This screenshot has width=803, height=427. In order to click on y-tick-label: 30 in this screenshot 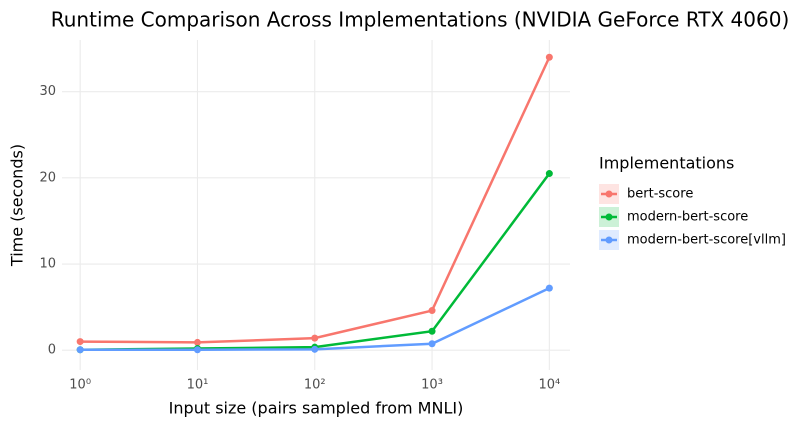, I will do `click(47, 91)`.